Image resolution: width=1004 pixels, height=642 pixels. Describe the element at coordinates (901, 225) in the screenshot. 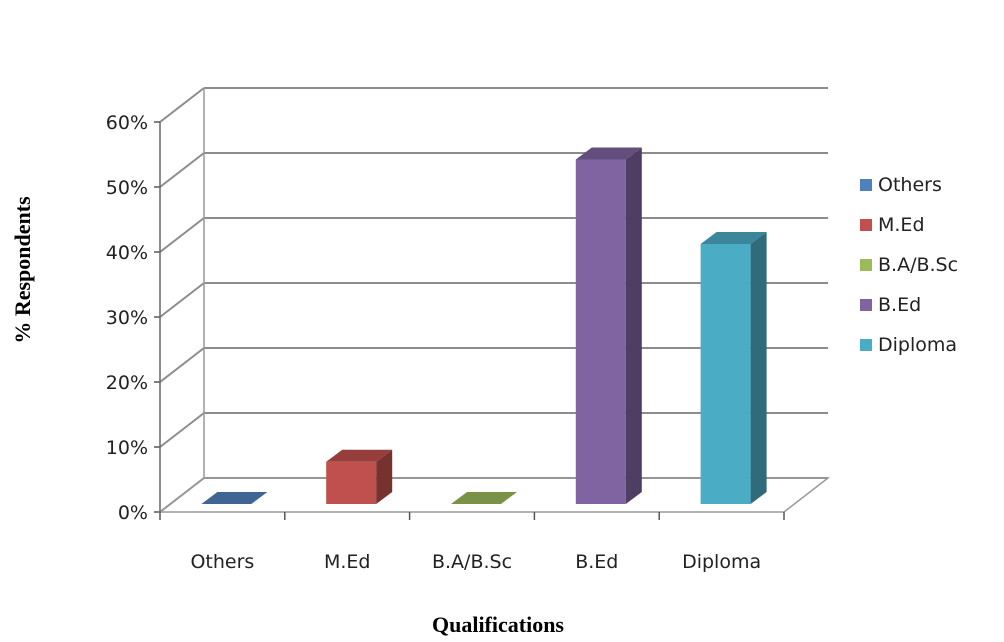

I see `legend-label: M.Ed` at that location.